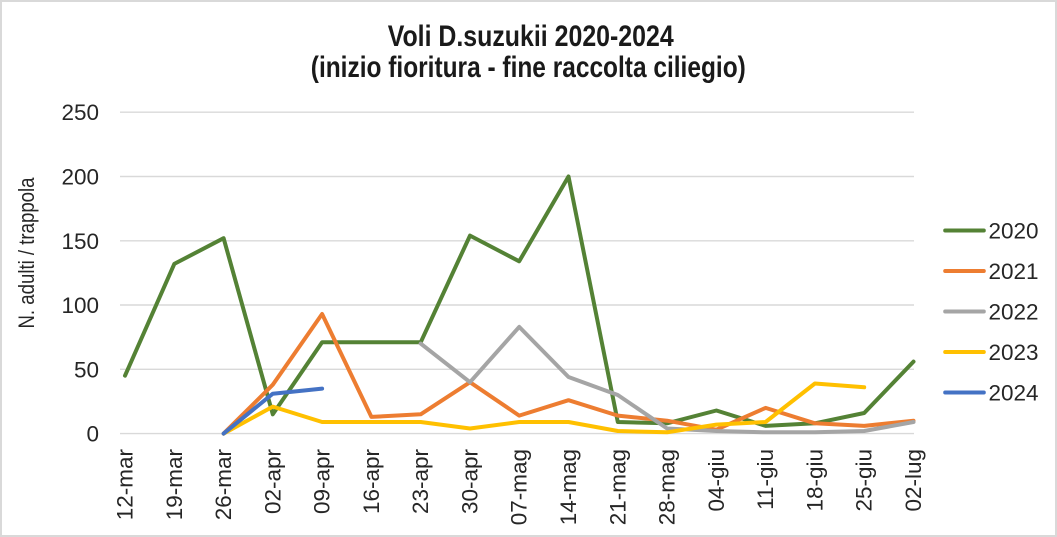 The width and height of the screenshot is (1057, 537). What do you see at coordinates (420, 482) in the screenshot?
I see `svg-text: 23-apr` at bounding box center [420, 482].